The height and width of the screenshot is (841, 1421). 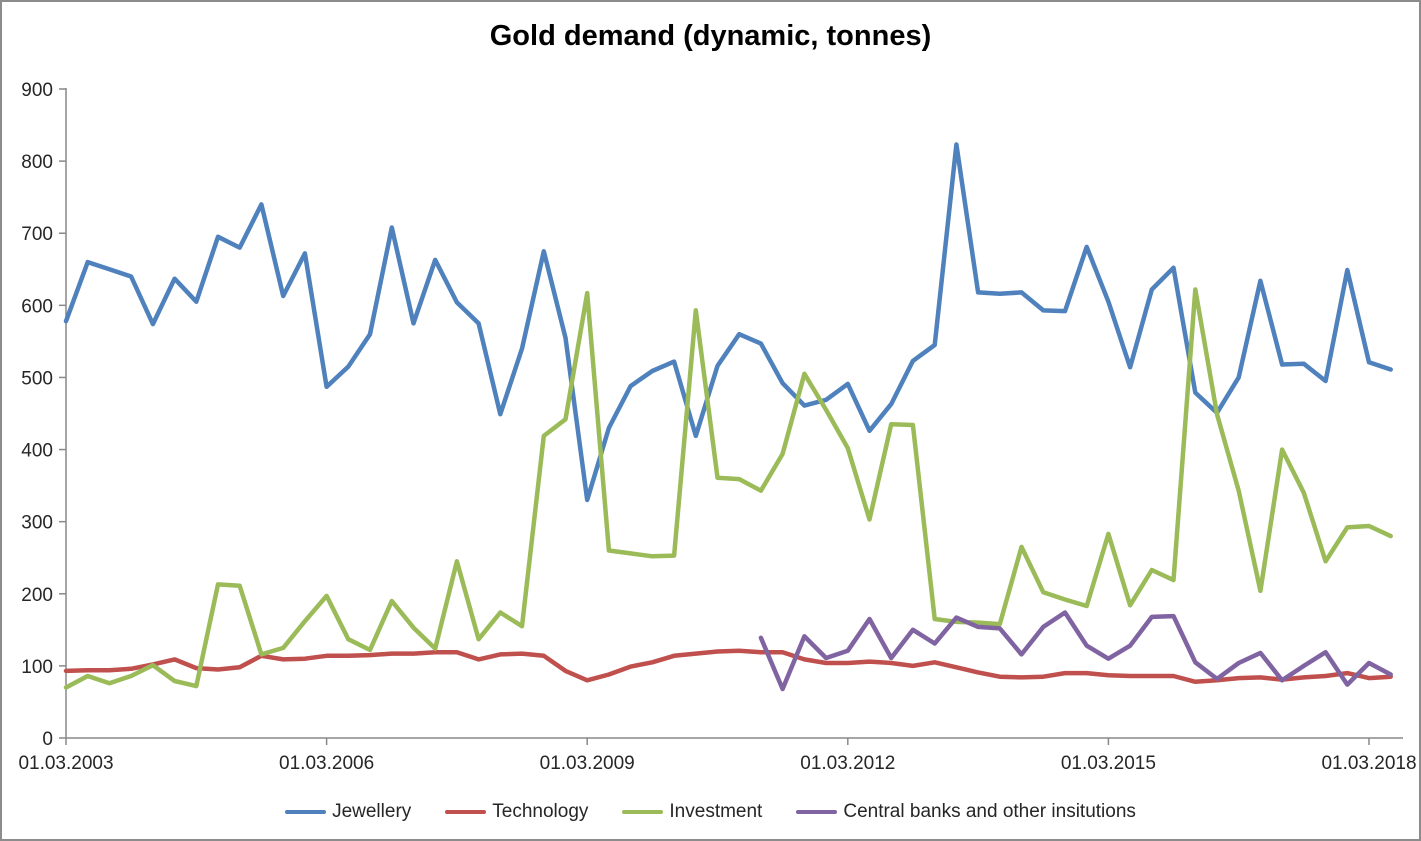 I want to click on series-line-central-banks-and-other-insitutions, so click(x=1075, y=651).